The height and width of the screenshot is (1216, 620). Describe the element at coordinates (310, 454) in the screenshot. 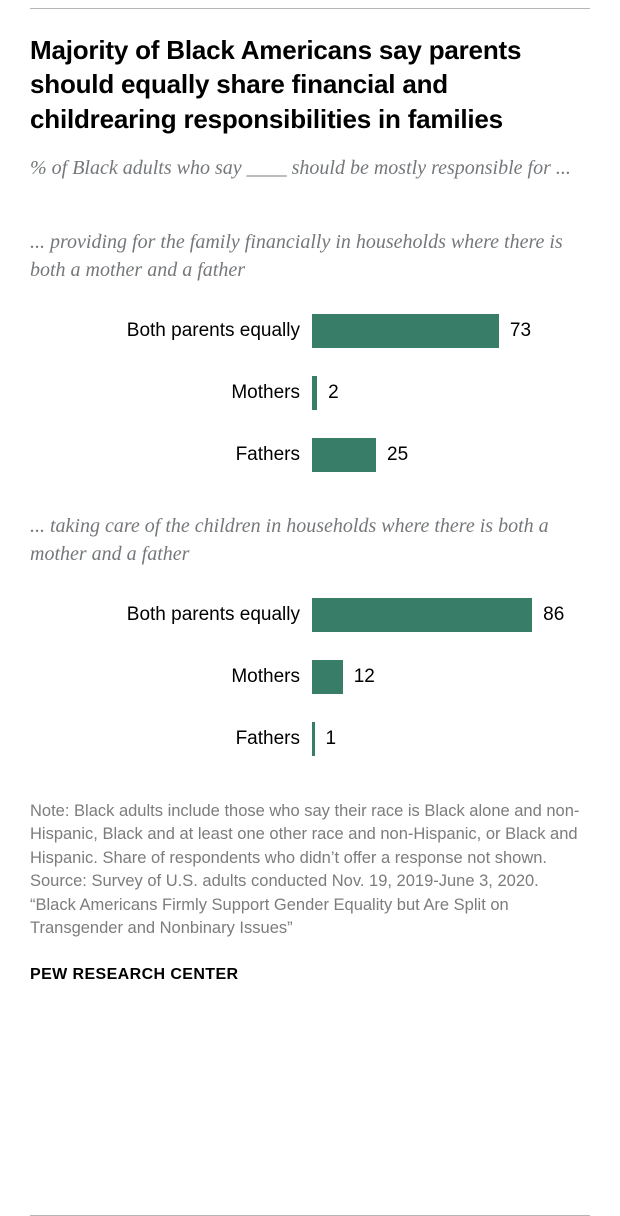

I see `bar-row: Fathers 25` at that location.